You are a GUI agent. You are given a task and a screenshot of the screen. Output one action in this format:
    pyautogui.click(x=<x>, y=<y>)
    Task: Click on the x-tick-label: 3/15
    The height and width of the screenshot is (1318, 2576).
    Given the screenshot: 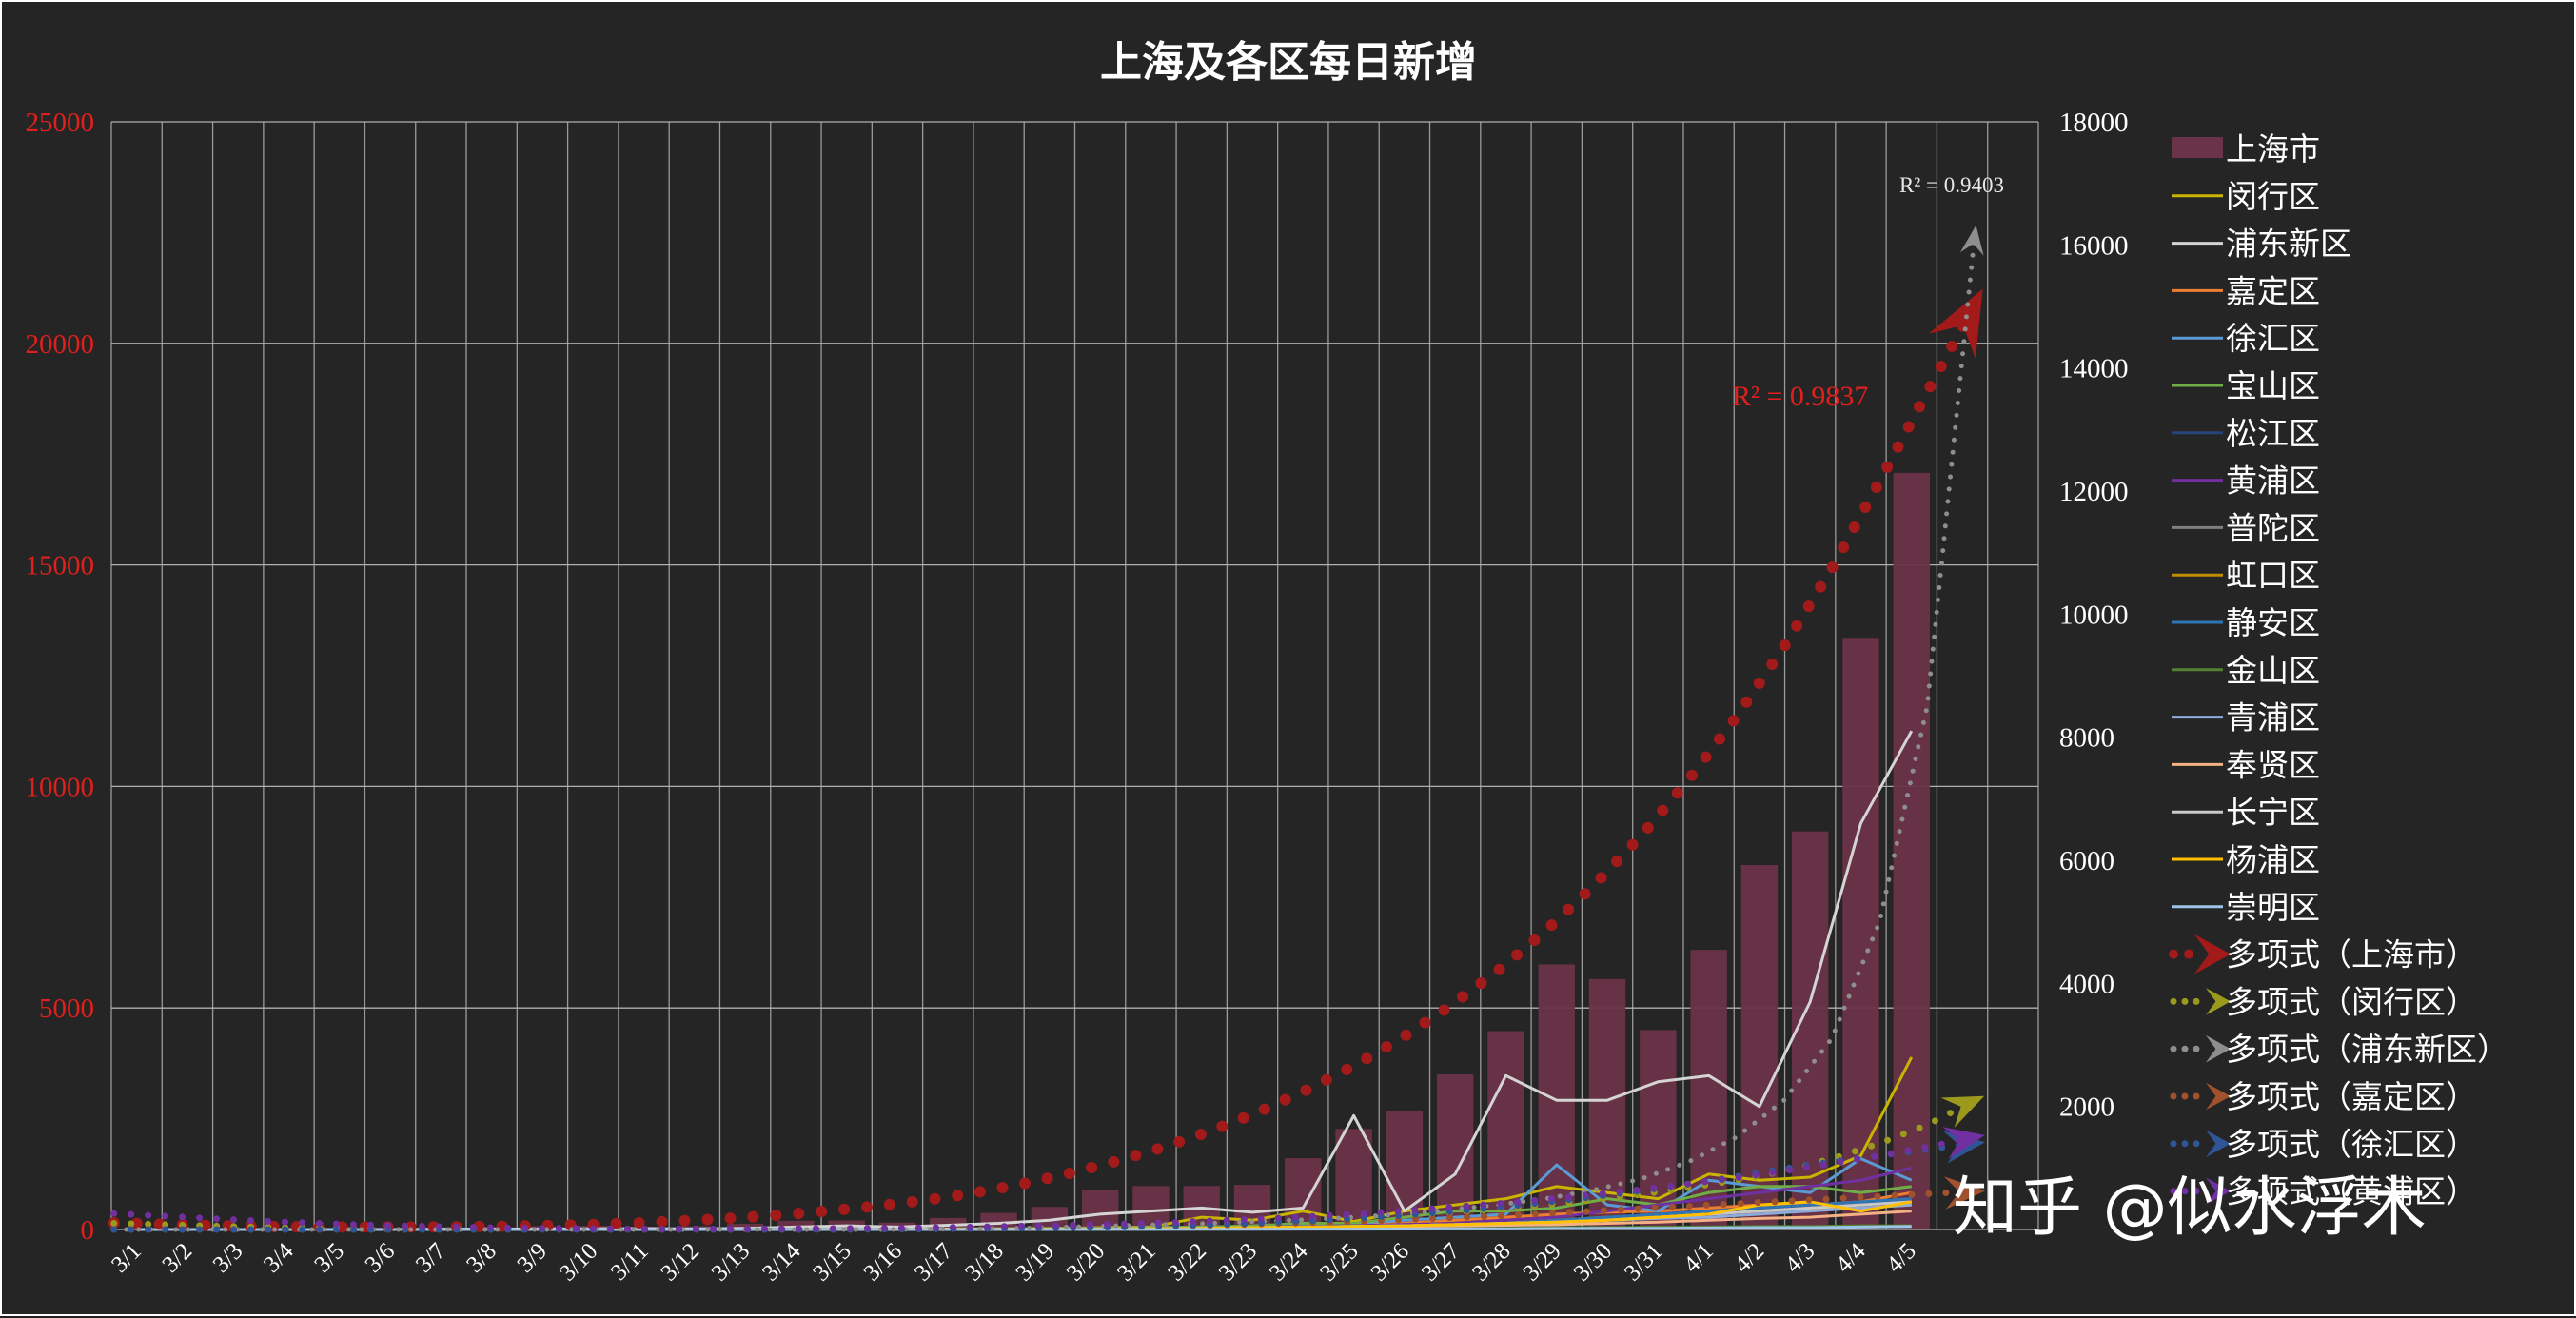 What is the action you would take?
    pyautogui.click(x=832, y=1262)
    